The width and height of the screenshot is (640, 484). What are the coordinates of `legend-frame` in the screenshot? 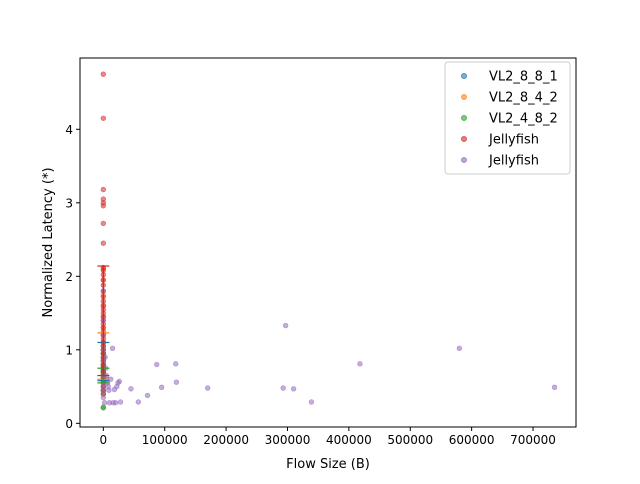 It's located at (507, 118).